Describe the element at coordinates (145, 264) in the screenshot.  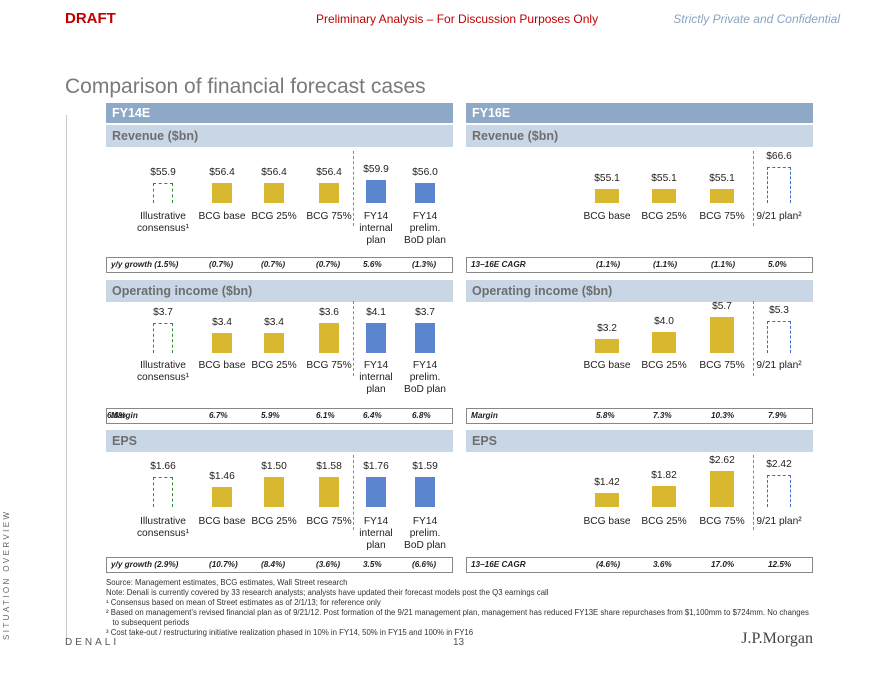
I see `row-label: y/y growth (1.5%)` at that location.